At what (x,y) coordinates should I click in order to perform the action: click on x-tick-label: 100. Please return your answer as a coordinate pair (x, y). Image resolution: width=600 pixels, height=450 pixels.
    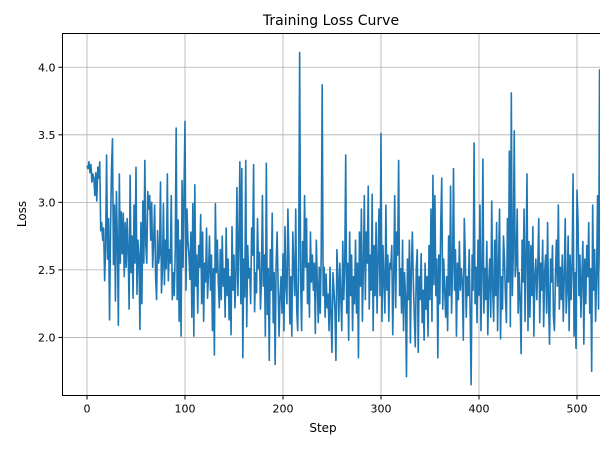
    Looking at the image, I should click on (184, 409).